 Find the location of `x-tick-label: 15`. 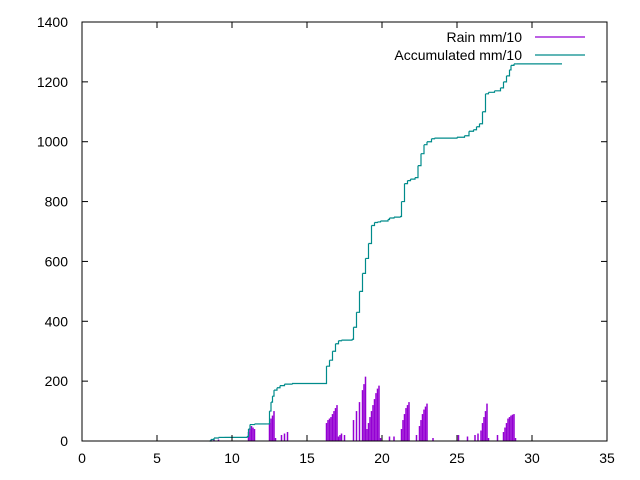

x-tick-label: 15 is located at coordinates (307, 458).